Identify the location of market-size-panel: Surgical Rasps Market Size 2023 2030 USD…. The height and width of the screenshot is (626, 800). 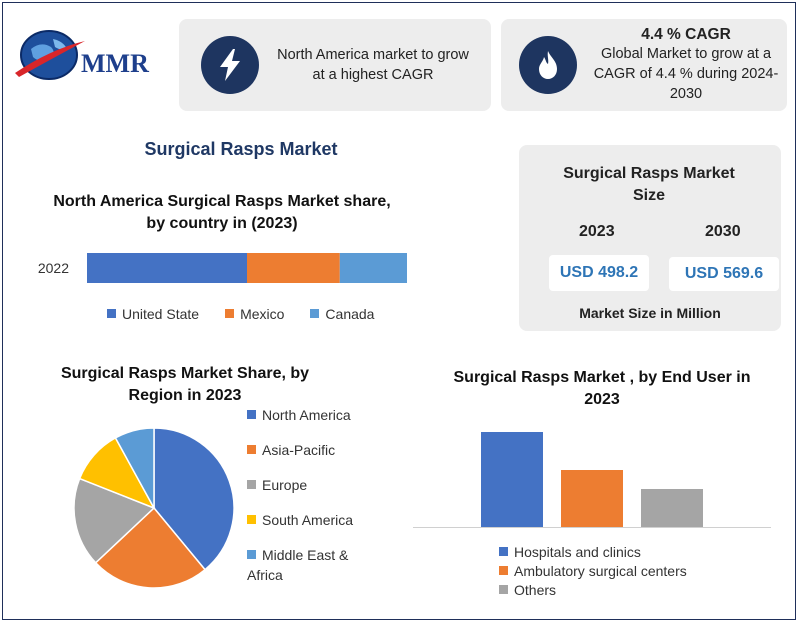
(650, 238).